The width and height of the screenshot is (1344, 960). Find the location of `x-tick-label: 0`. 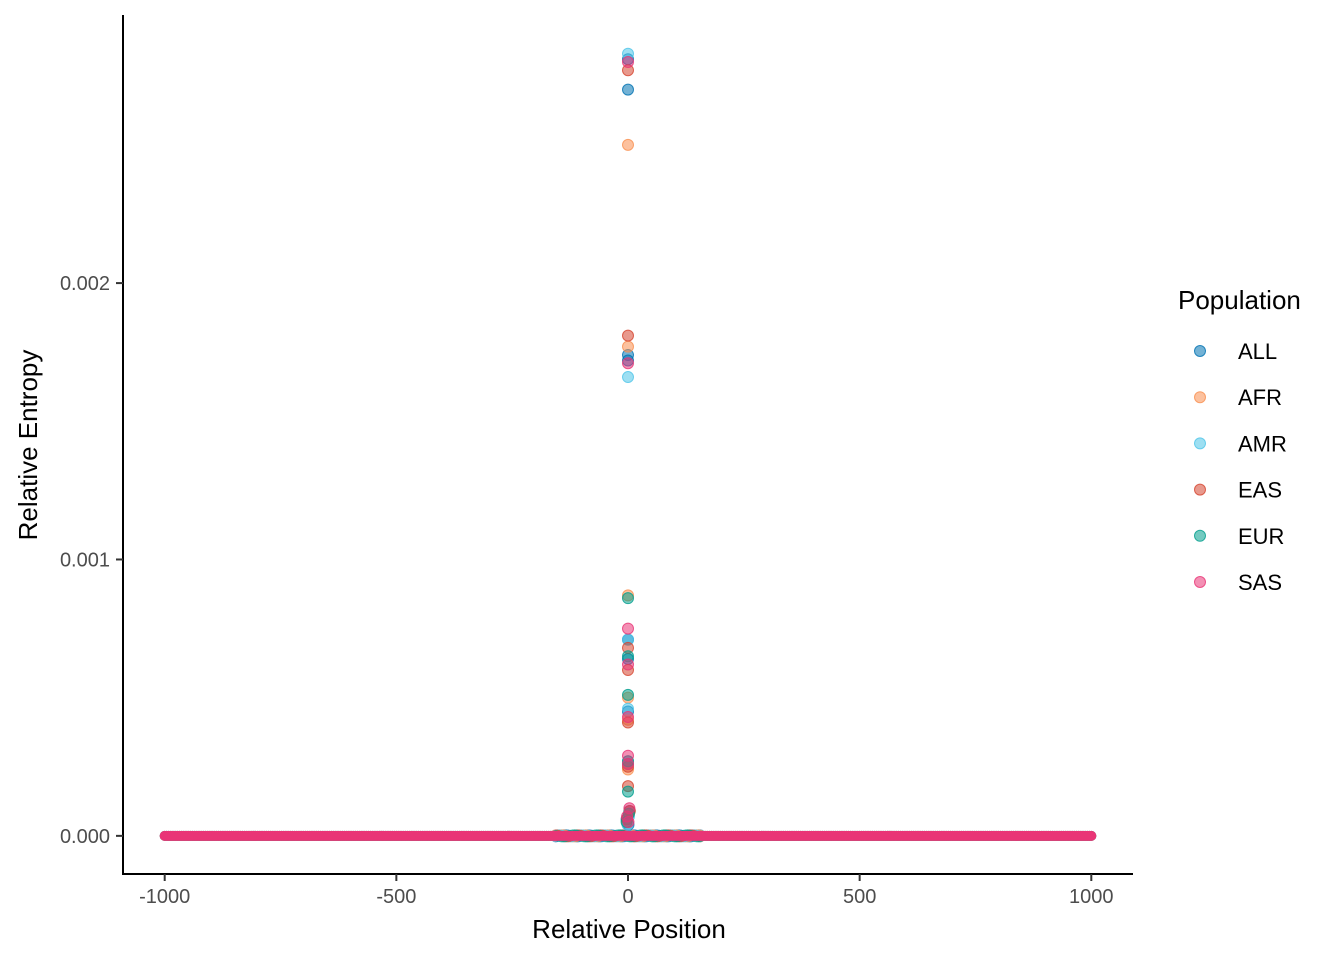

x-tick-label: 0 is located at coordinates (627, 897).